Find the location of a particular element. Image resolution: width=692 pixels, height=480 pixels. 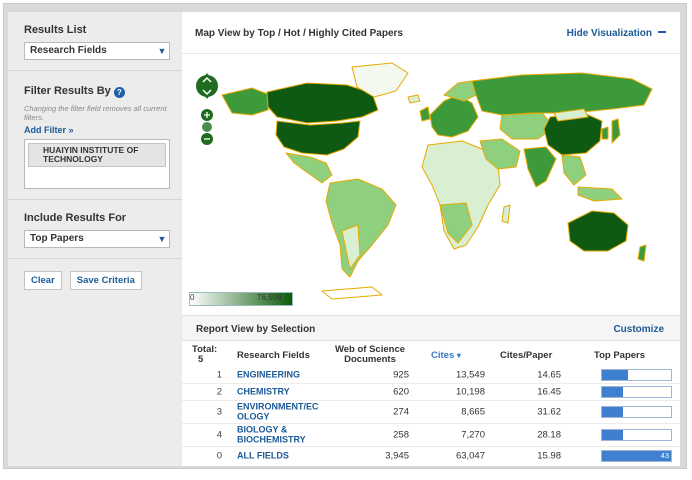

filter-title: Filter Results By? is located at coordinates (97, 91).